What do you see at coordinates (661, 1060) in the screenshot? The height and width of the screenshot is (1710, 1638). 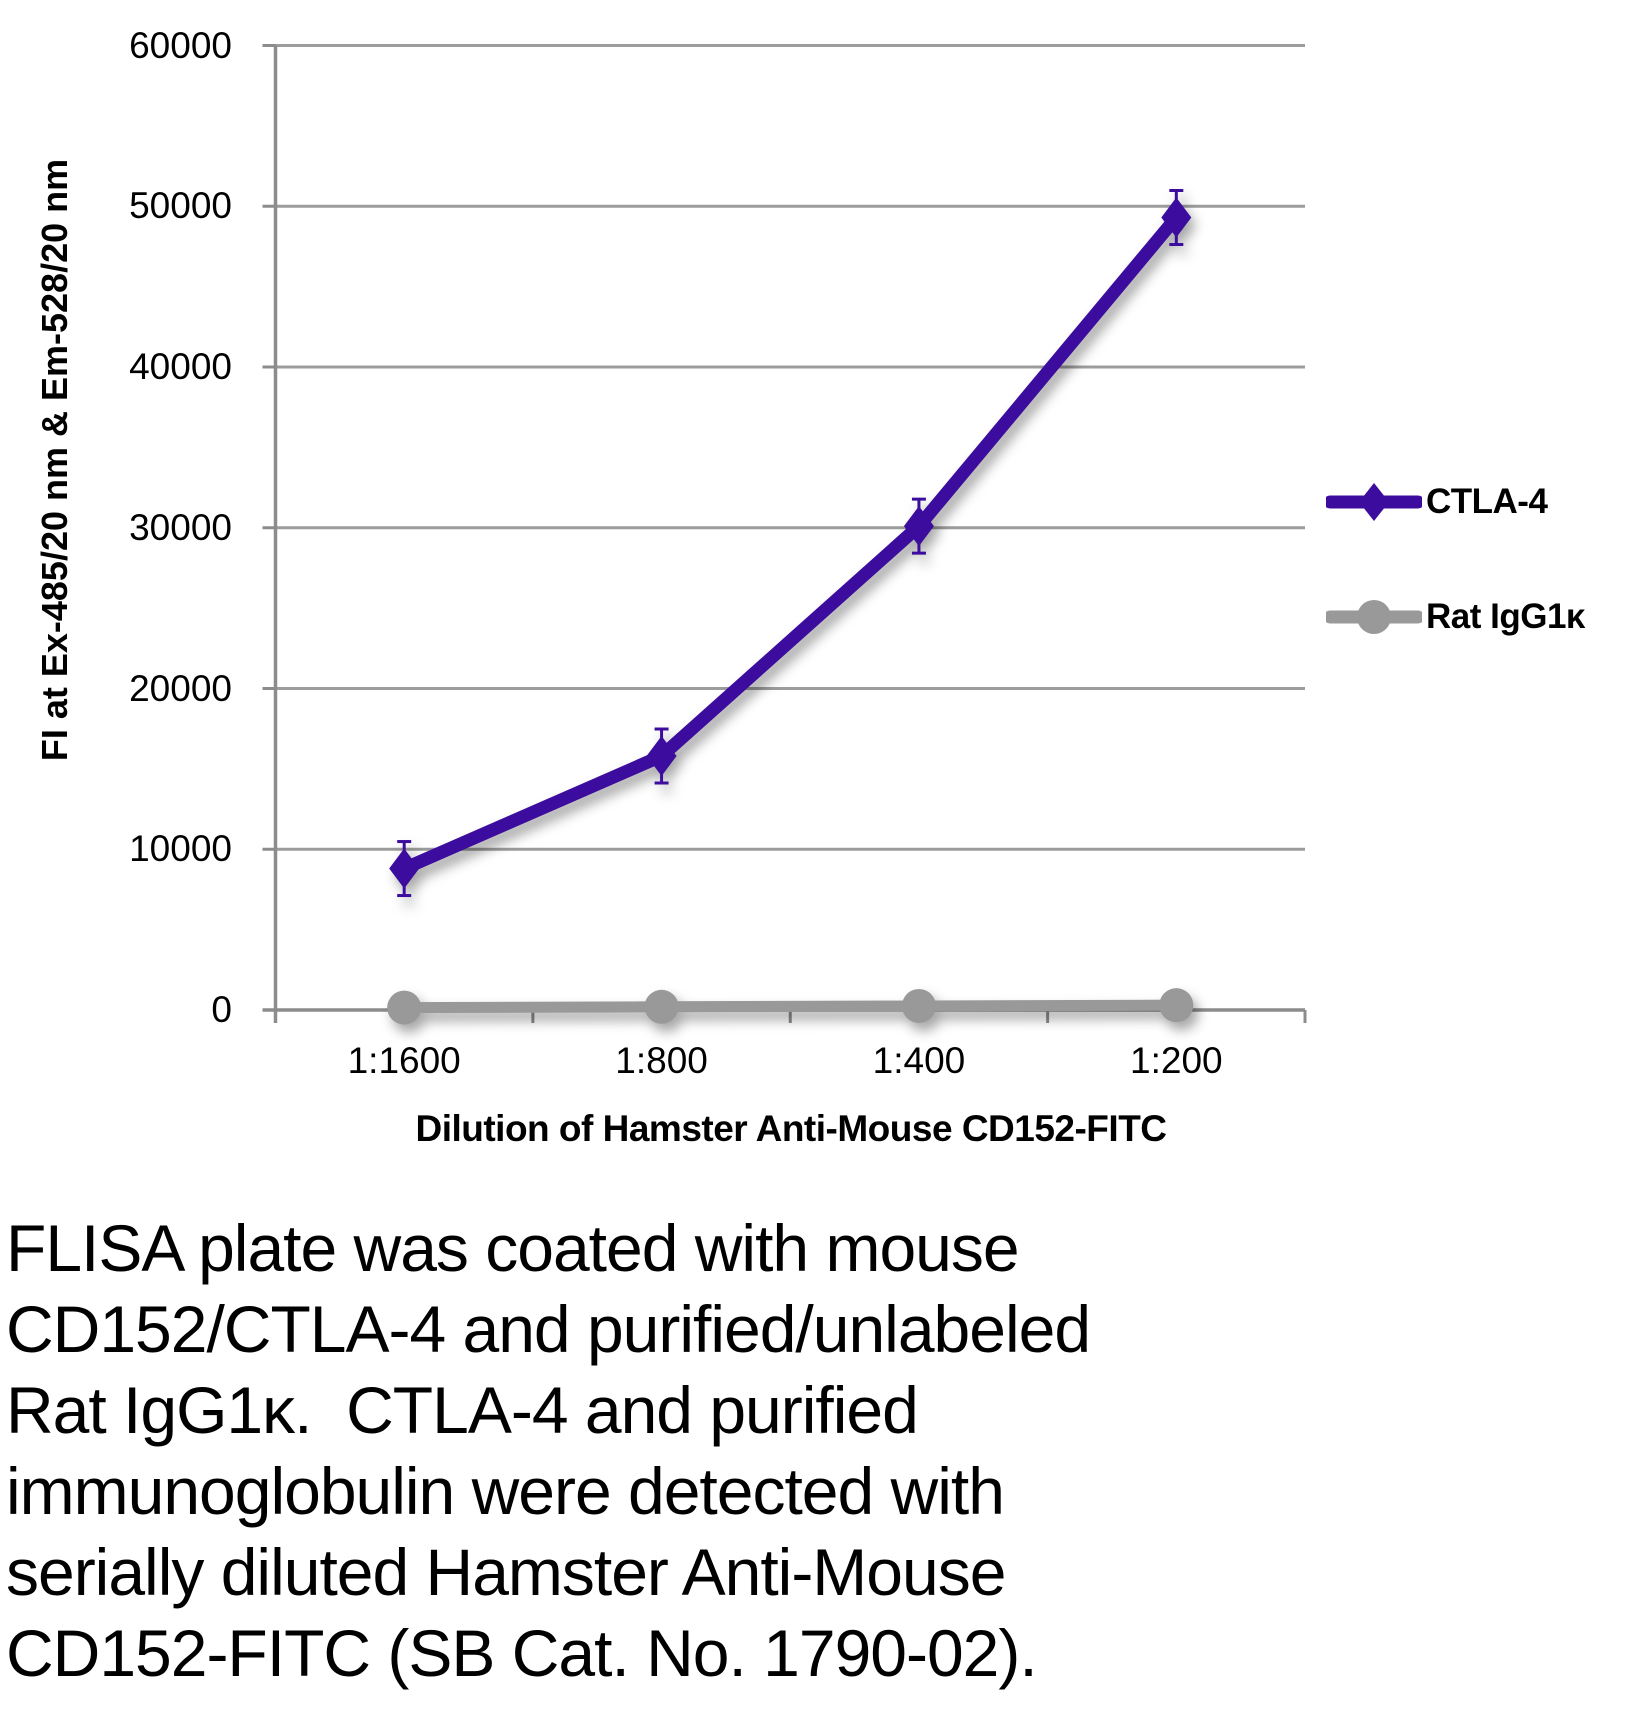 I see `x-tick-label-1-800: 1:800` at bounding box center [661, 1060].